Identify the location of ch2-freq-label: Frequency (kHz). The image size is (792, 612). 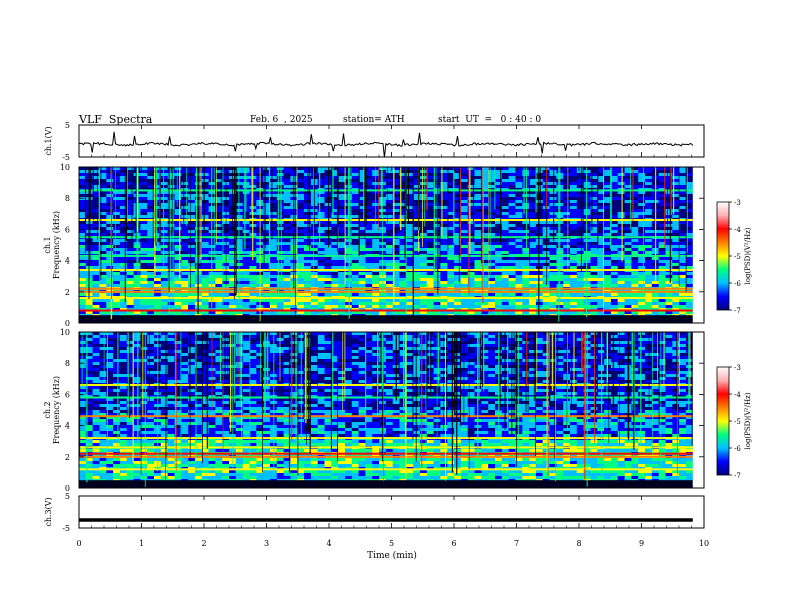
(56, 410).